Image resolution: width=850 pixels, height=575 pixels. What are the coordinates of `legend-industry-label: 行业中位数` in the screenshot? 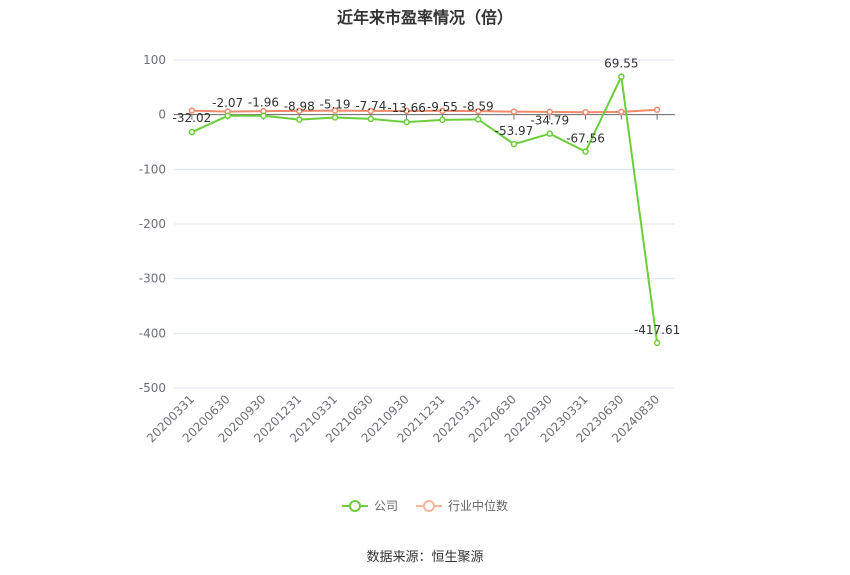 It's located at (478, 506).